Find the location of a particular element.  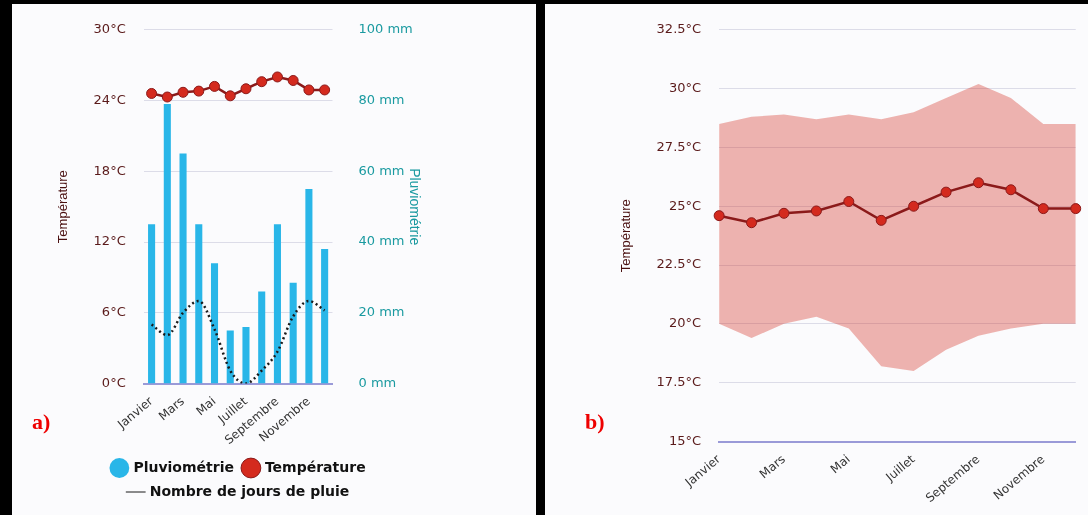

y2-tick-label: 80 mm is located at coordinates (381, 99).